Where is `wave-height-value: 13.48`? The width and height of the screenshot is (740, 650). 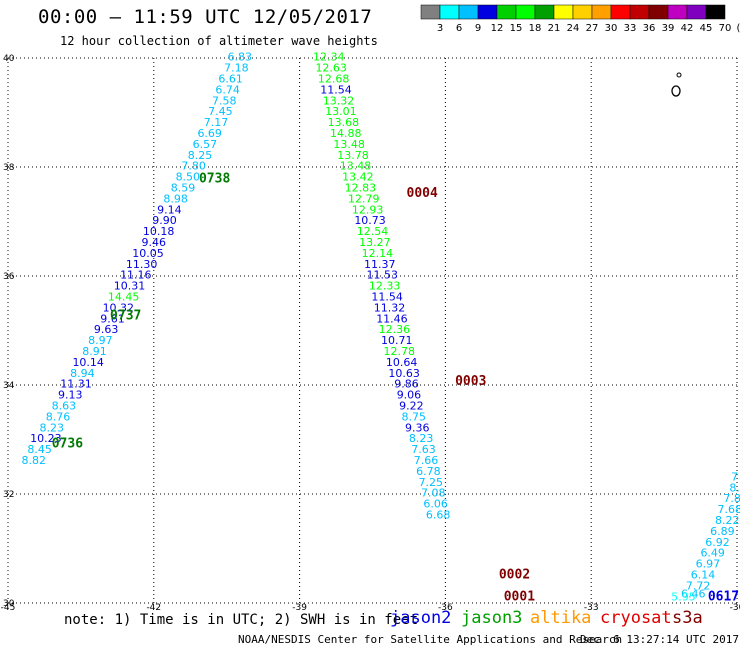 wave-height-value: 13.48 is located at coordinates (349, 144).